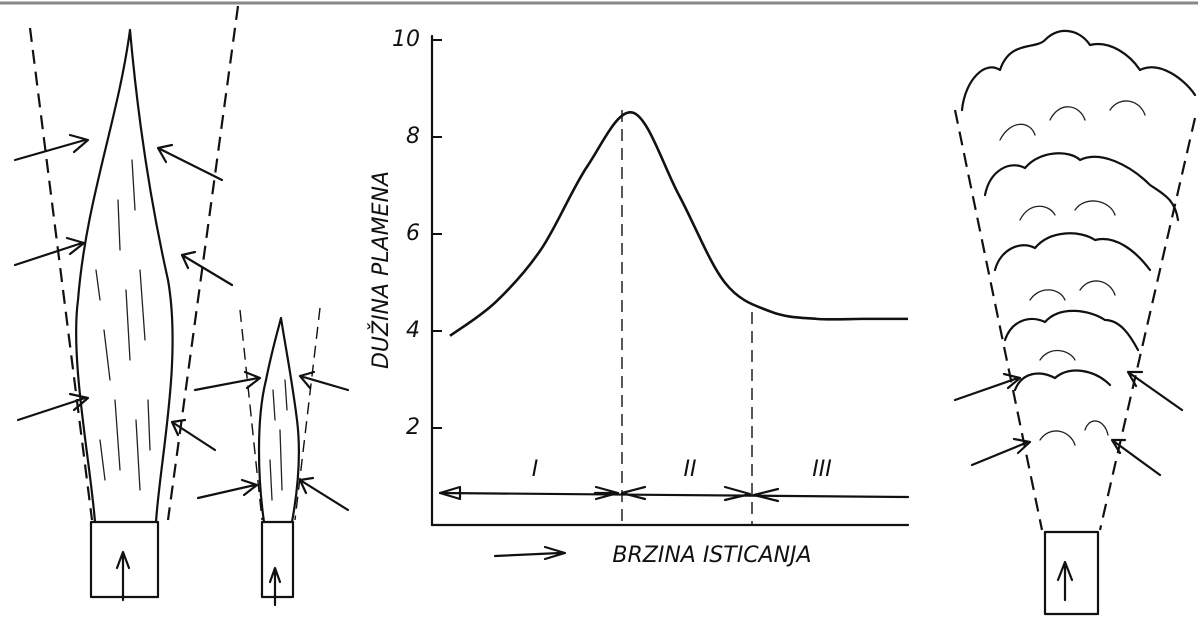  What do you see at coordinates (690, 469) in the screenshot?
I see `region-label: II` at bounding box center [690, 469].